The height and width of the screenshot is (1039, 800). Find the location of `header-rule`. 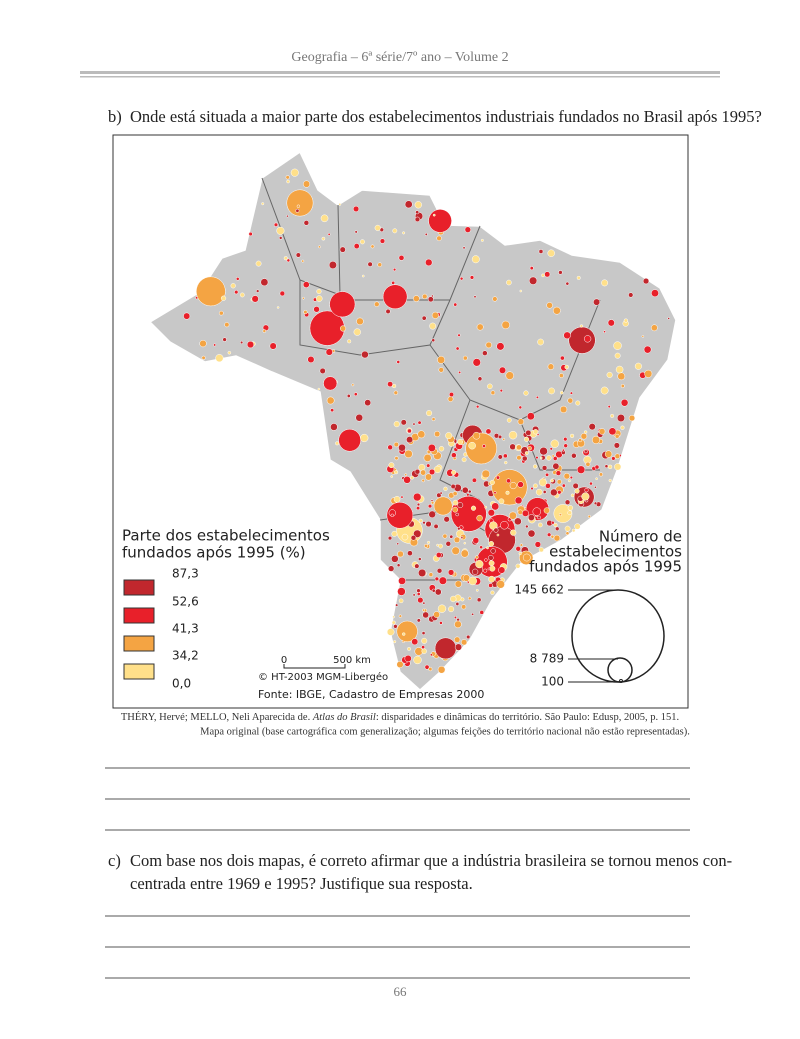

header-rule is located at coordinates (400, 72).